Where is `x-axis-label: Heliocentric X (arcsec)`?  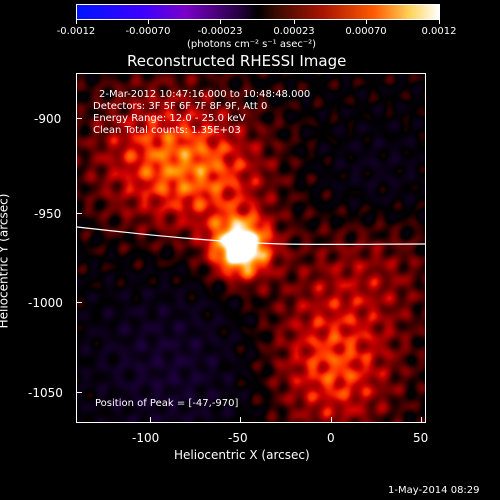
x-axis-label: Heliocentric X (arcsec) is located at coordinates (242, 455).